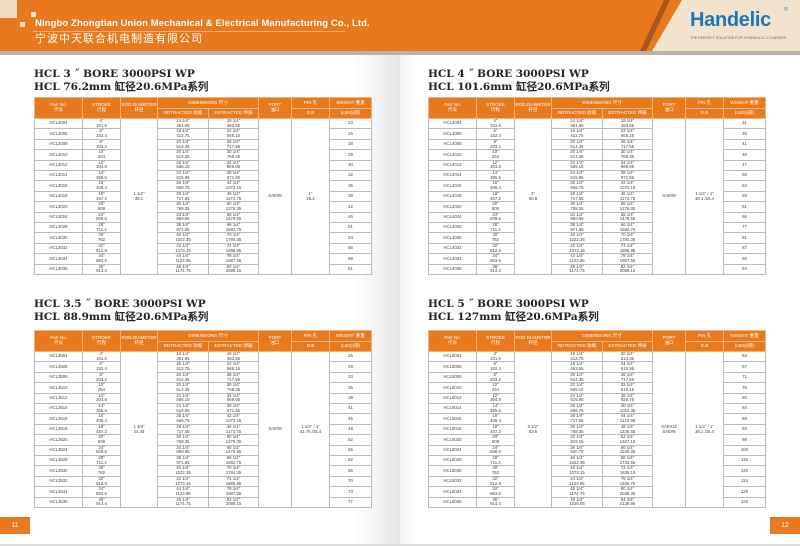 Image resolution: width=800 pixels, height=546 pixels. What do you see at coordinates (275, 108) in the screenshot?
I see `col-port: PORT 油口` at bounding box center [275, 108].